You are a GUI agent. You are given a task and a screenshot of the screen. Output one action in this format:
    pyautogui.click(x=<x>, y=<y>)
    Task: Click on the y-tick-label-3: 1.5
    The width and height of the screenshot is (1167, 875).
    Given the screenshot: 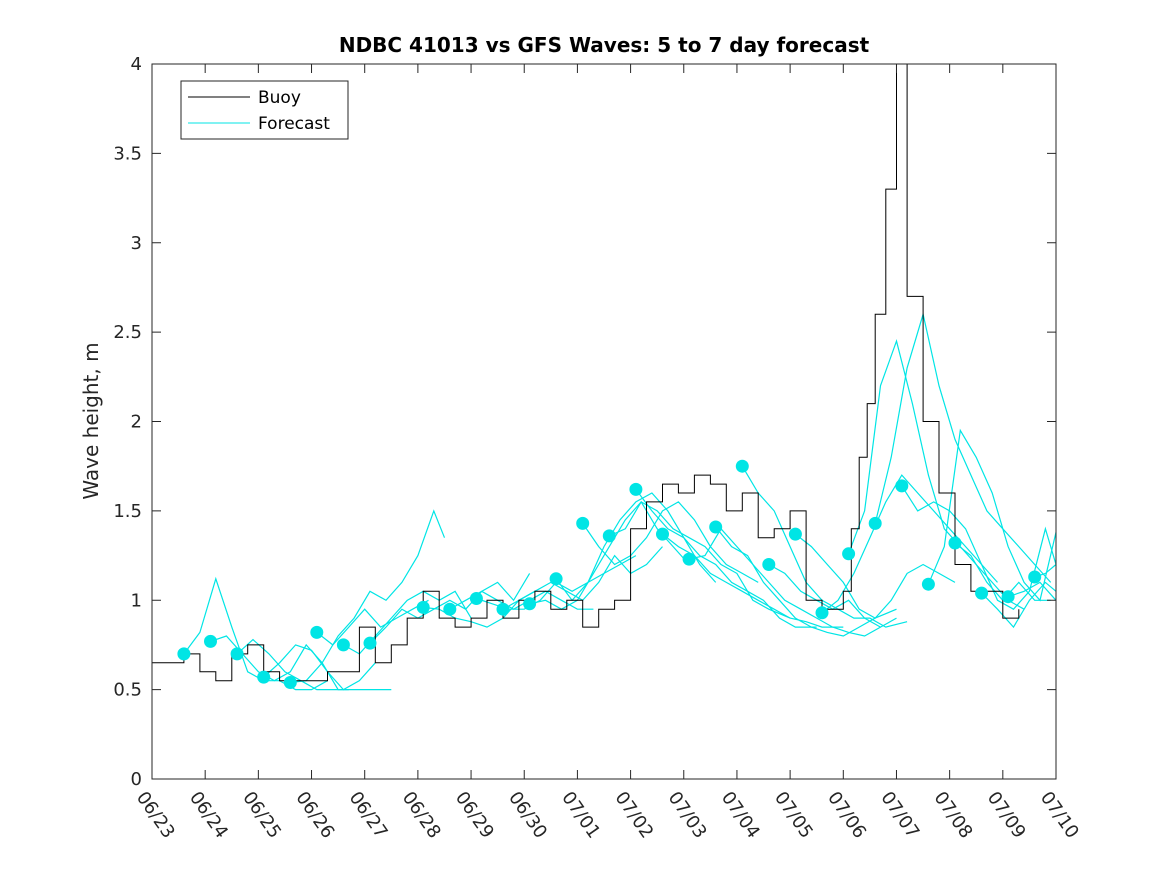 What is the action you would take?
    pyautogui.click(x=127, y=511)
    